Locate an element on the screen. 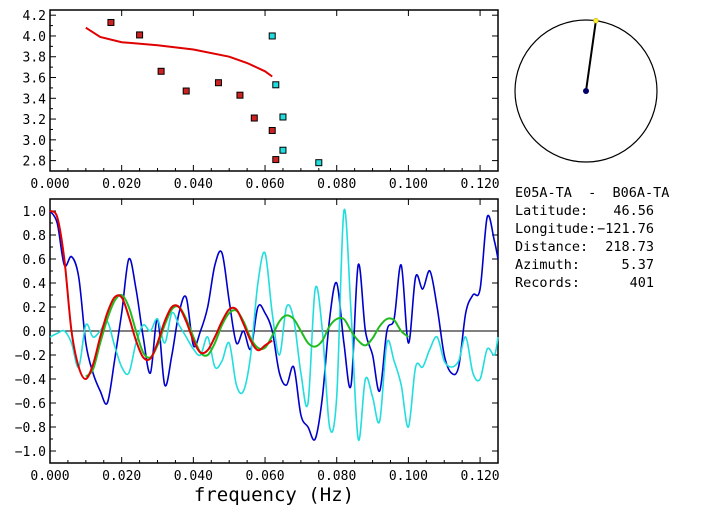 This screenshot has width=702, height=519. info-value: 5.37 is located at coordinates (637, 265).